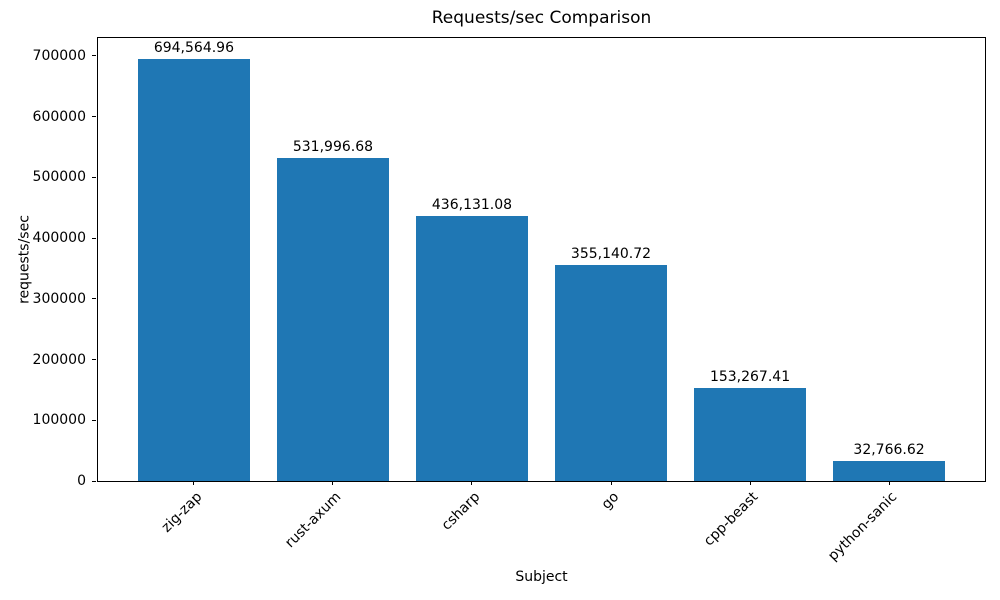  Describe the element at coordinates (611, 254) in the screenshot. I see `bar-value-label: 355,140.72` at that location.